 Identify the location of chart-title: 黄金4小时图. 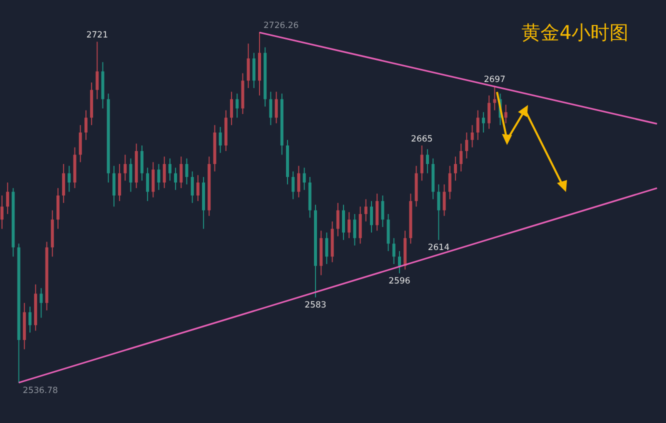
(575, 33).